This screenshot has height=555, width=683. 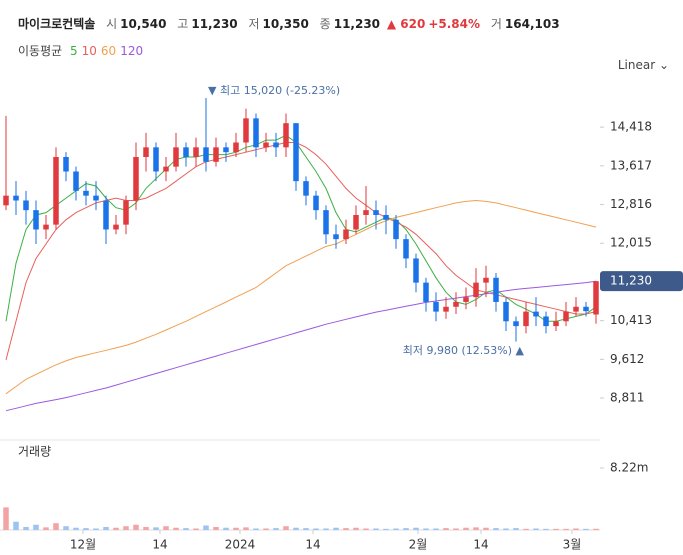 I want to click on last-price-label: 11,230, so click(x=631, y=281).